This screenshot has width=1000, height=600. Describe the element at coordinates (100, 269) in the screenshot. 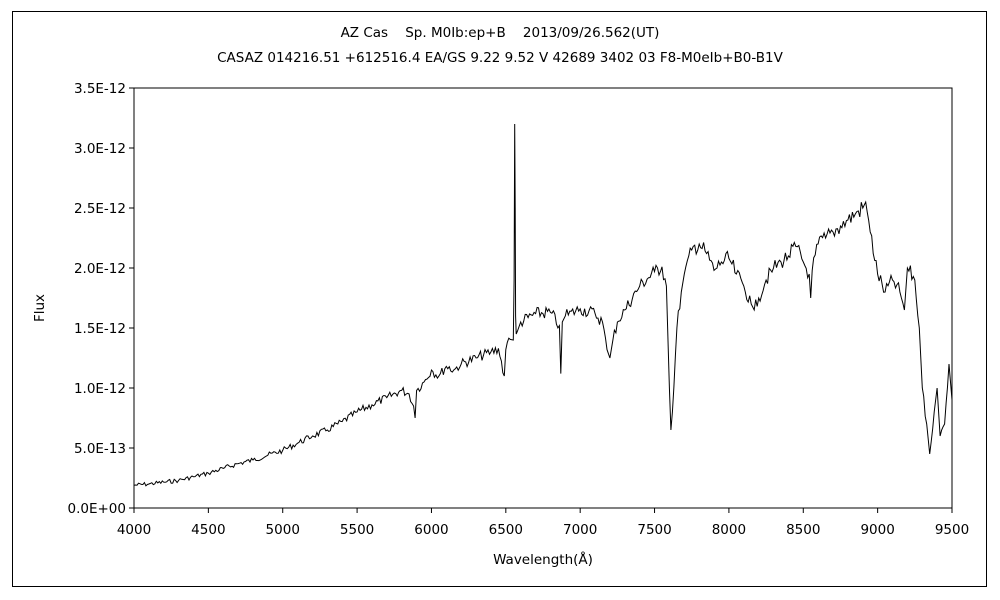

I see `y-tick-label: 2.0E-12` at that location.